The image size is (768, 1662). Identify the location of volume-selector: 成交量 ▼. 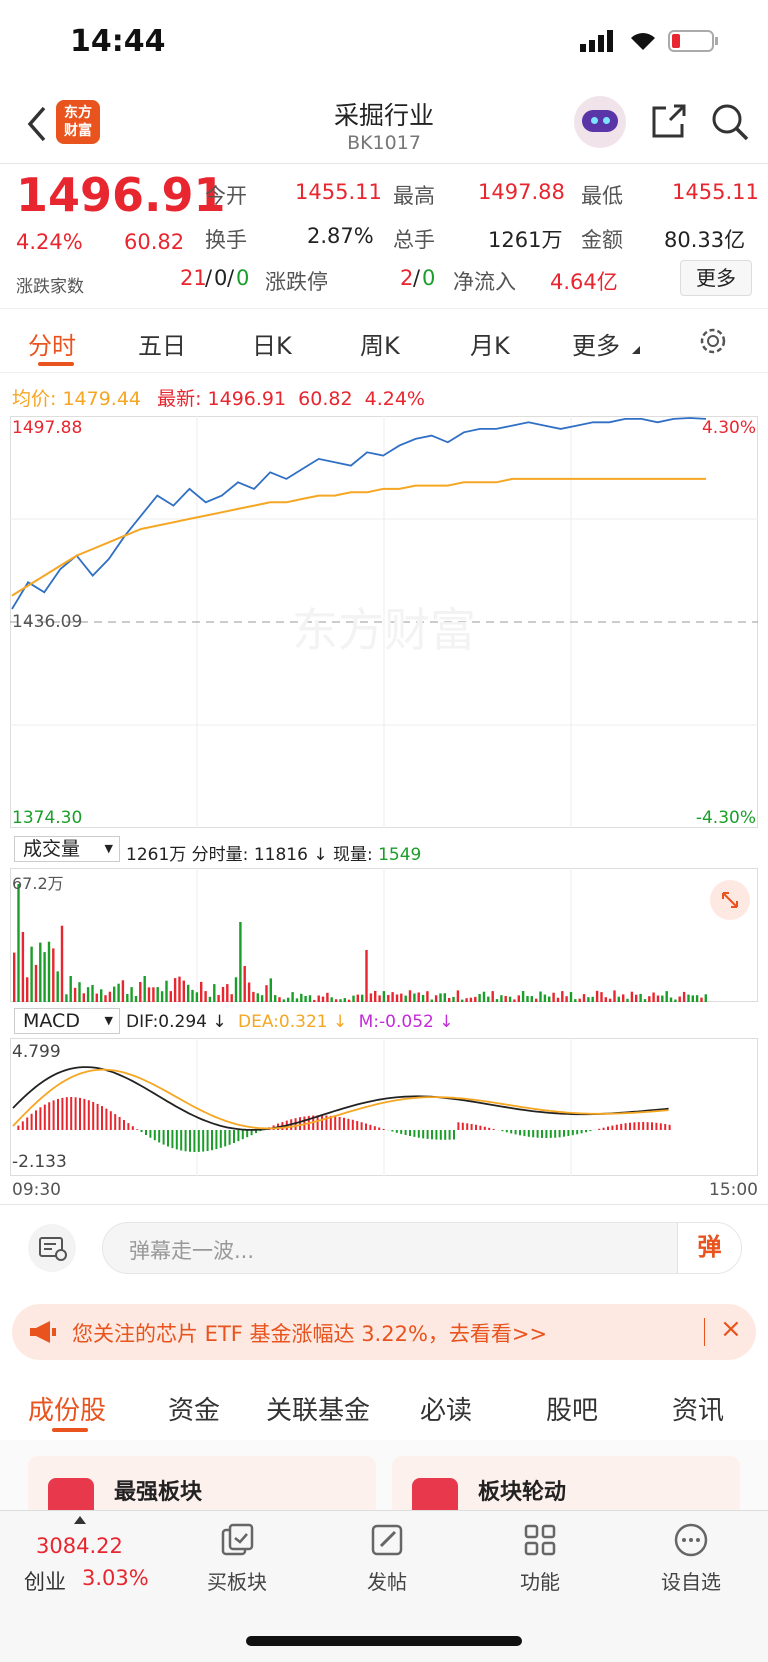
(67, 849).